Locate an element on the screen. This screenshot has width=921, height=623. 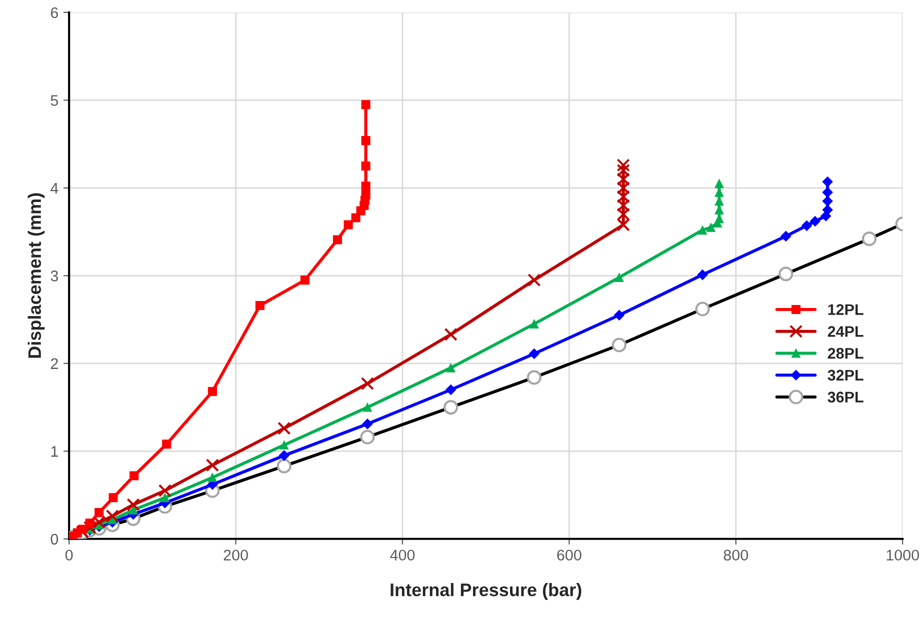
x-axis-title: Internal Pressure (bar) is located at coordinates (486, 591).